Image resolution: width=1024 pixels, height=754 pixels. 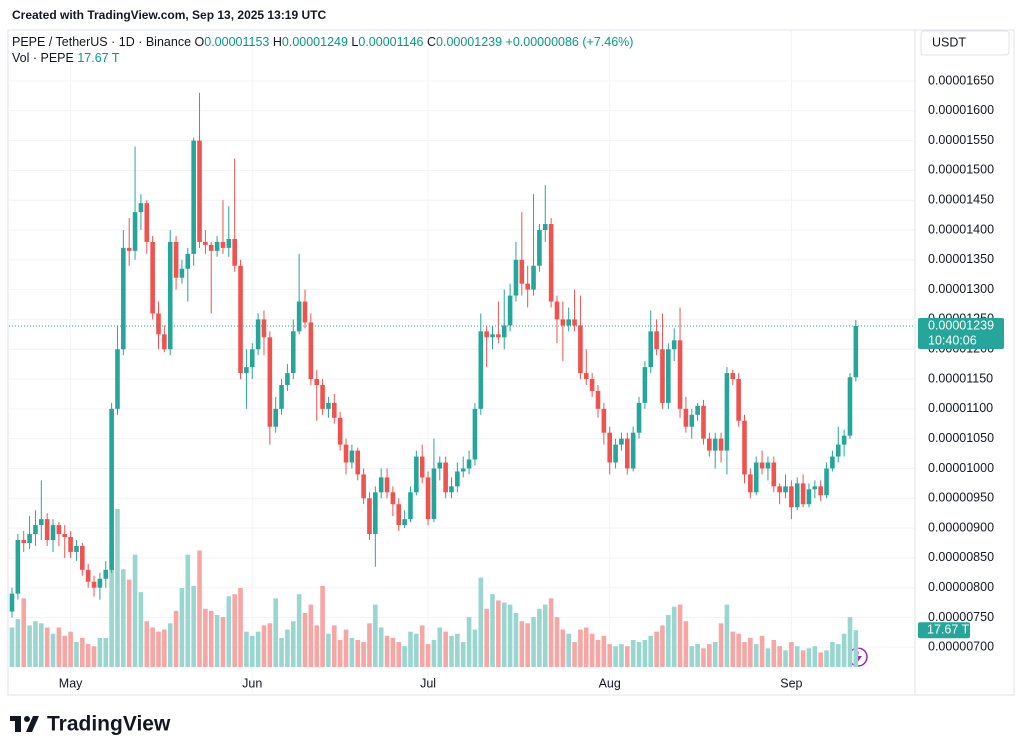 I want to click on volume-legend: Vol · PEPE 17.67 T, so click(x=66, y=58).